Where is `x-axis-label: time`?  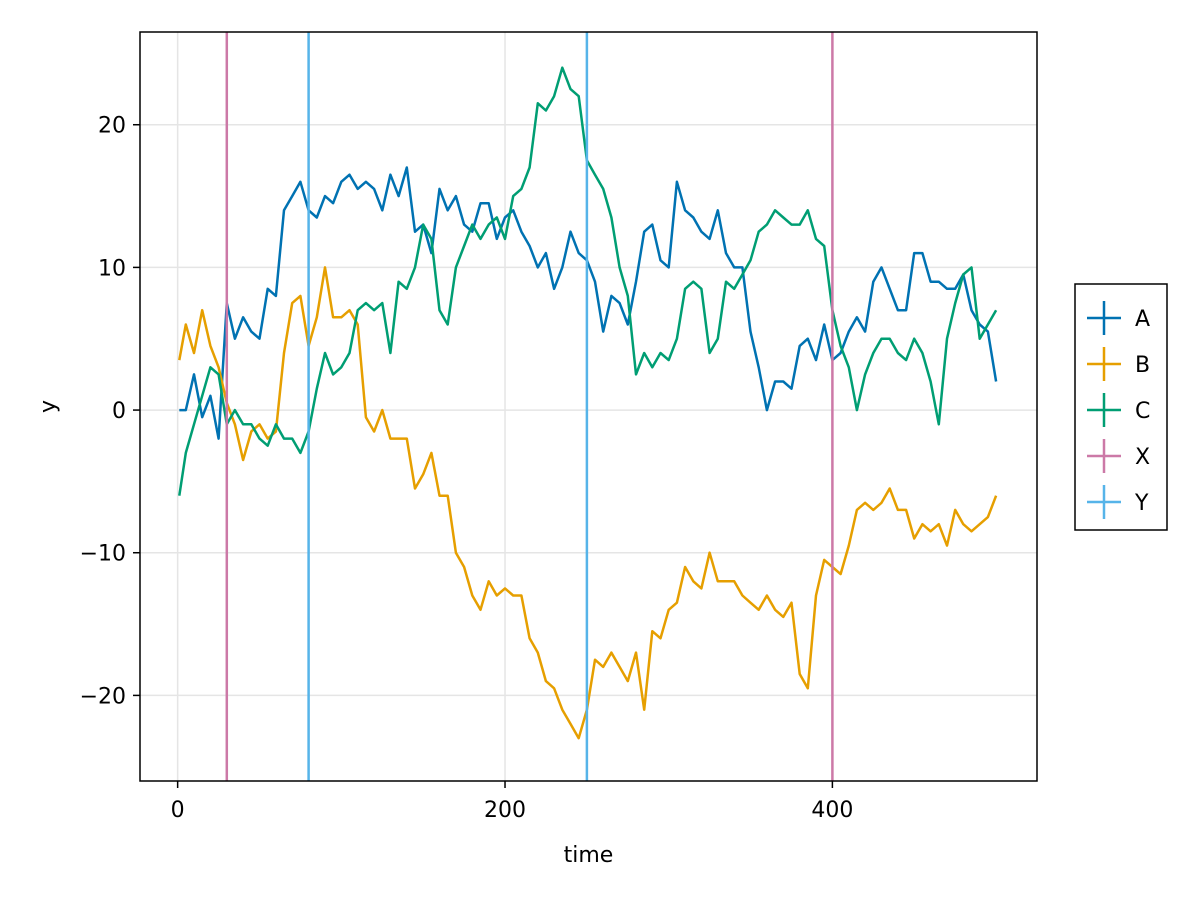 x-axis-label: time is located at coordinates (589, 855).